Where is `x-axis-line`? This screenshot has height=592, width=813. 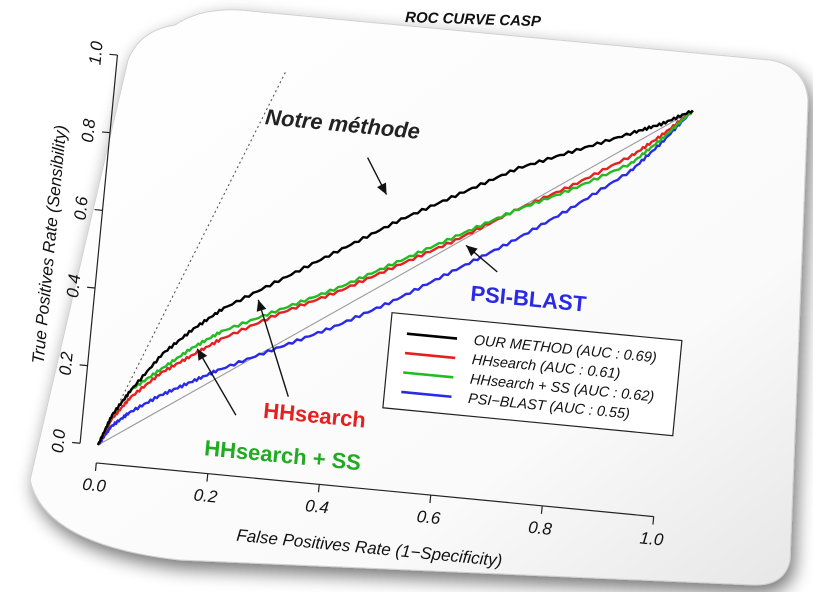
x-axis-line is located at coordinates (375, 490).